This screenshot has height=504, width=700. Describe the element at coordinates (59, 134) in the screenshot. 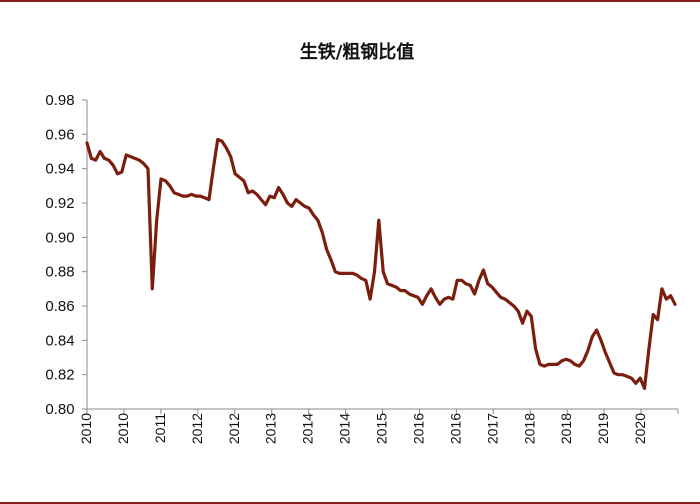

I see `y-tick-label: 0.96` at that location.